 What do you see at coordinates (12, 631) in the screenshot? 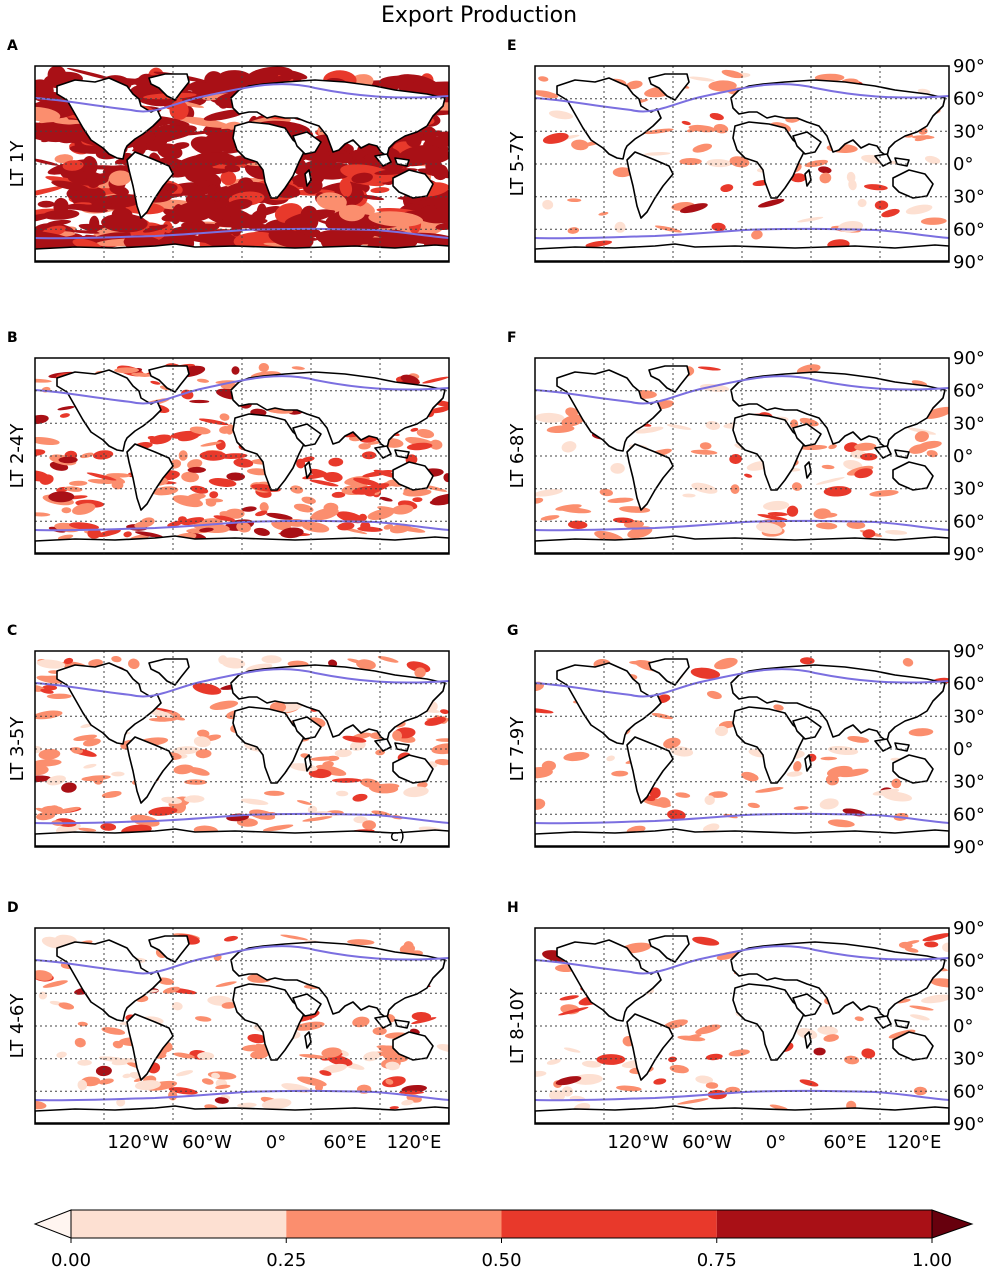
I see `panel-letter: C` at bounding box center [12, 631].